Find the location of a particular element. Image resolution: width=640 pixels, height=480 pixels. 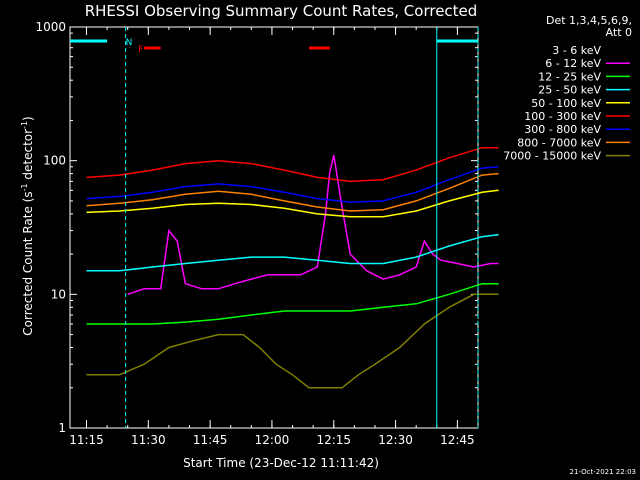

y-label-part: Corrected Count Rate (s is located at coordinates (28, 263).